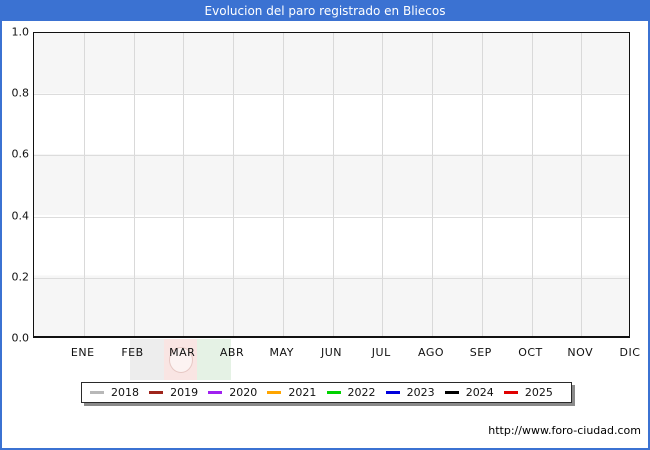  I want to click on legend-label: 2020, so click(243, 392).